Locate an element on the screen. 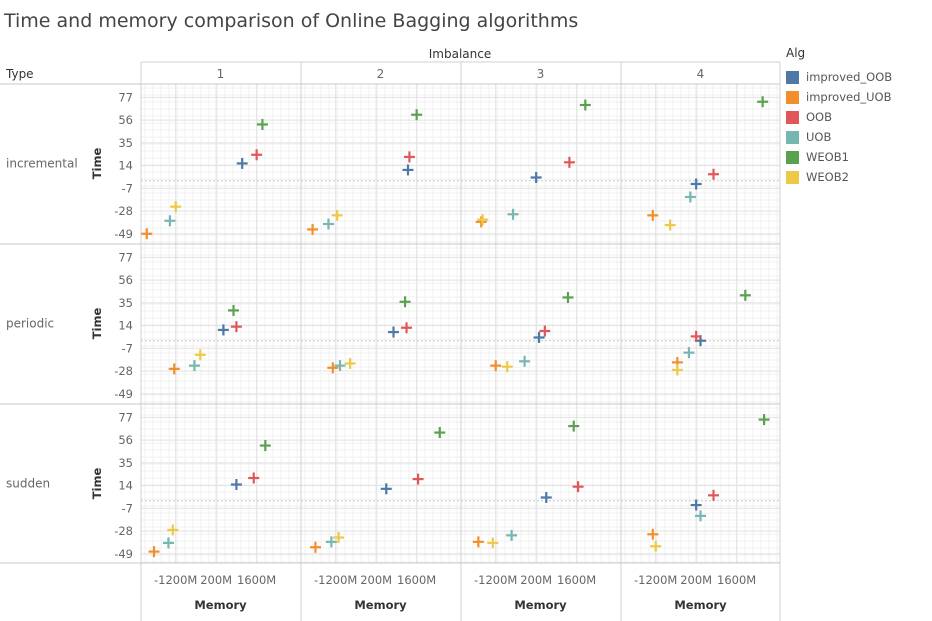 The height and width of the screenshot is (621, 932). legend-label: WEOB2 is located at coordinates (827, 177).